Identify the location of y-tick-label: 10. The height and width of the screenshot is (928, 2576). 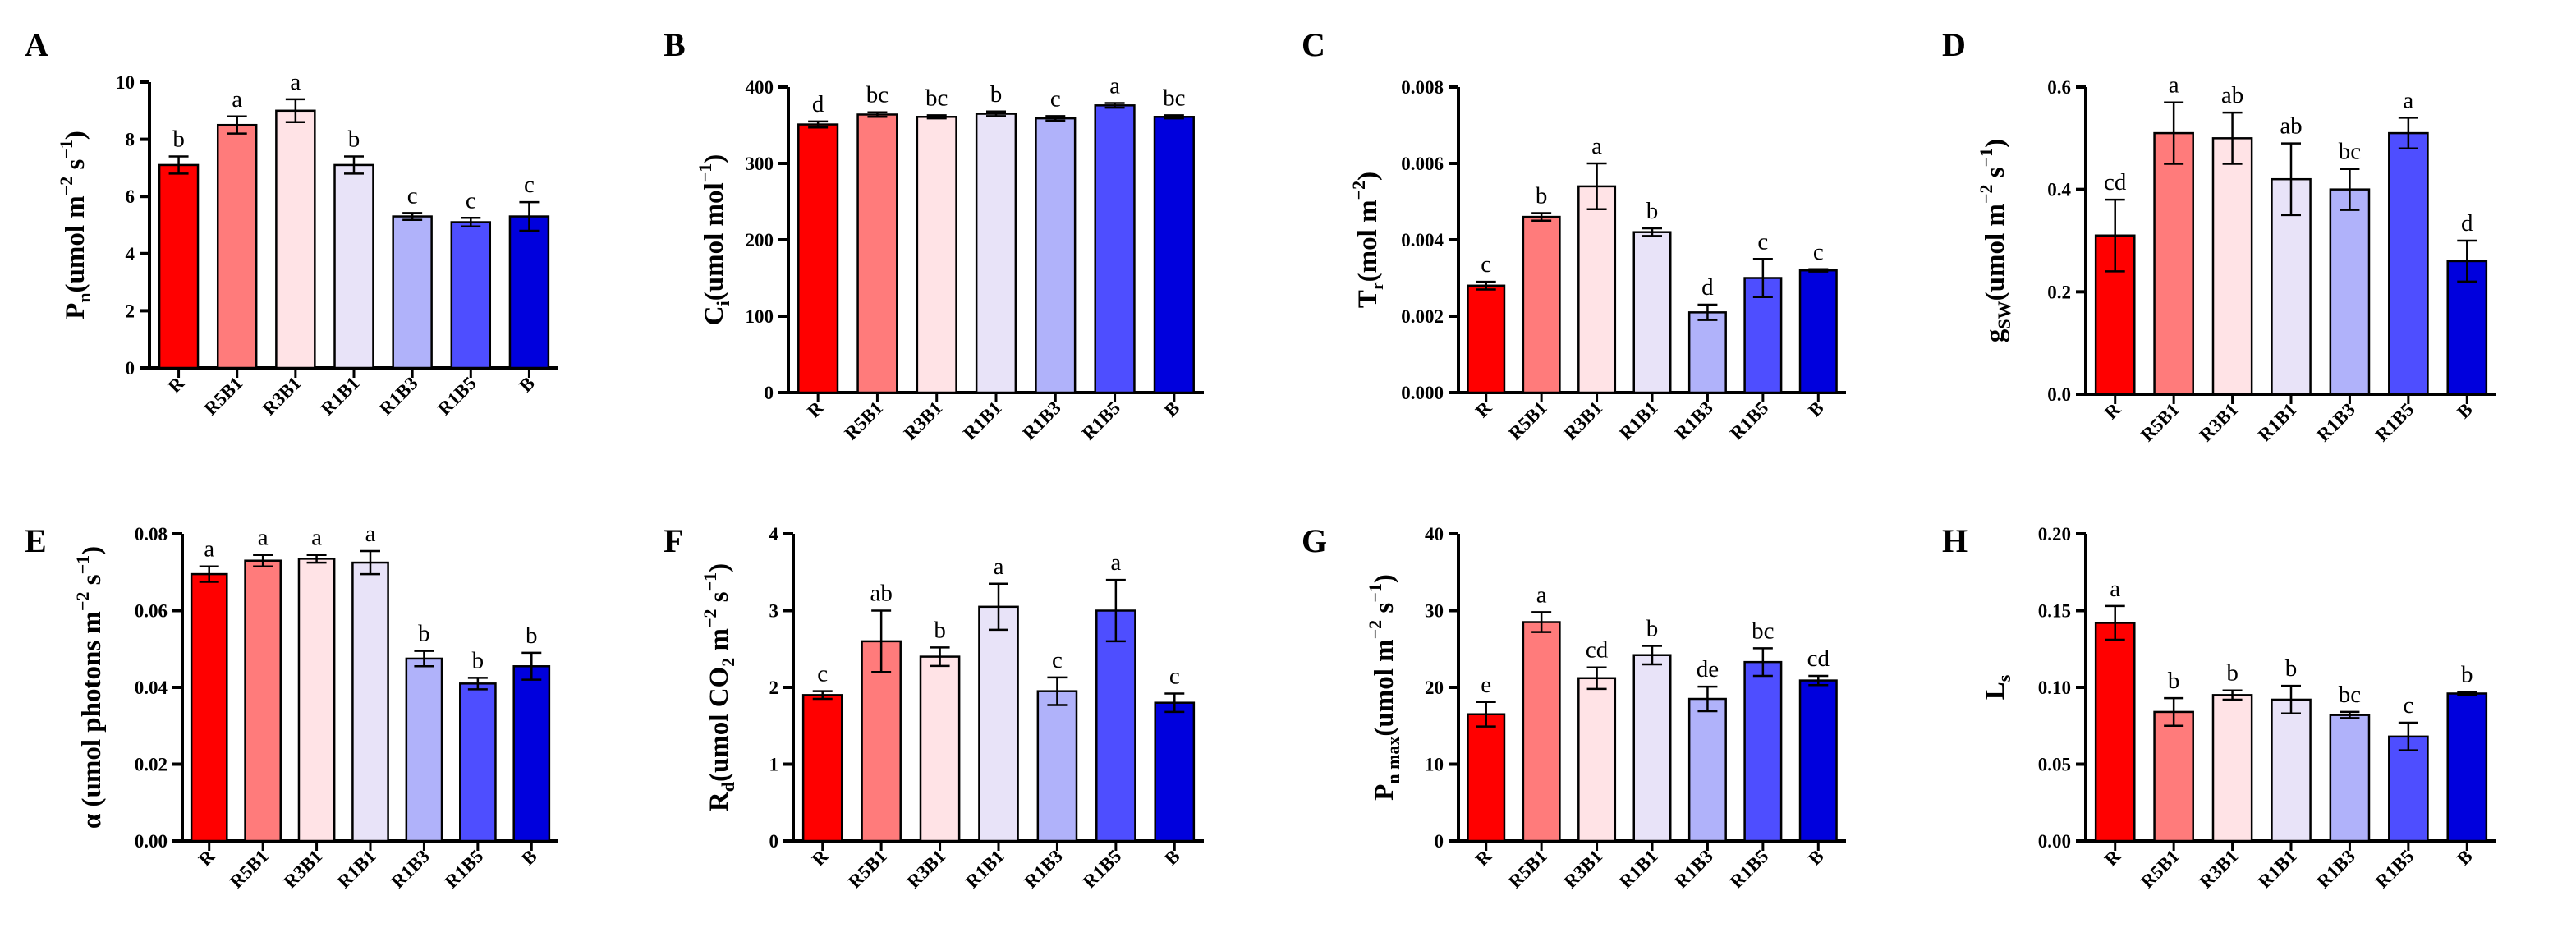
(1434, 765).